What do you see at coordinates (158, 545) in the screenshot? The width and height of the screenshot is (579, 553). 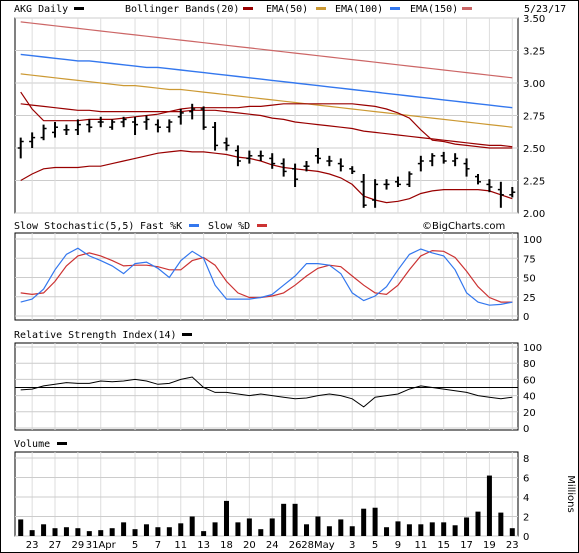 I see `x-tick-label: 7` at bounding box center [158, 545].